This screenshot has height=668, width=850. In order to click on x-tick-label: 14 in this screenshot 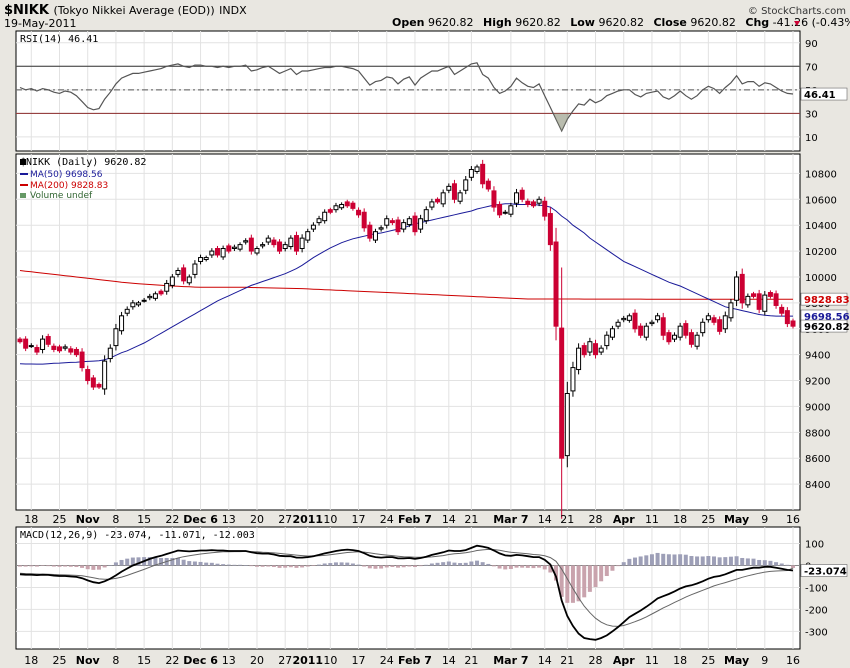, I will do `click(449, 660)`.